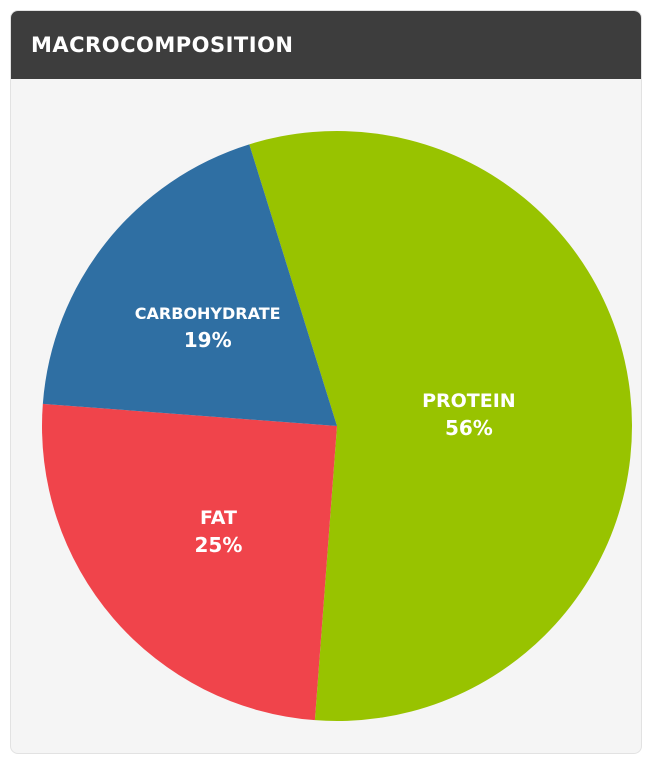  Describe the element at coordinates (326, 45) in the screenshot. I see `card-header: MACROCOMPOSITION` at that location.